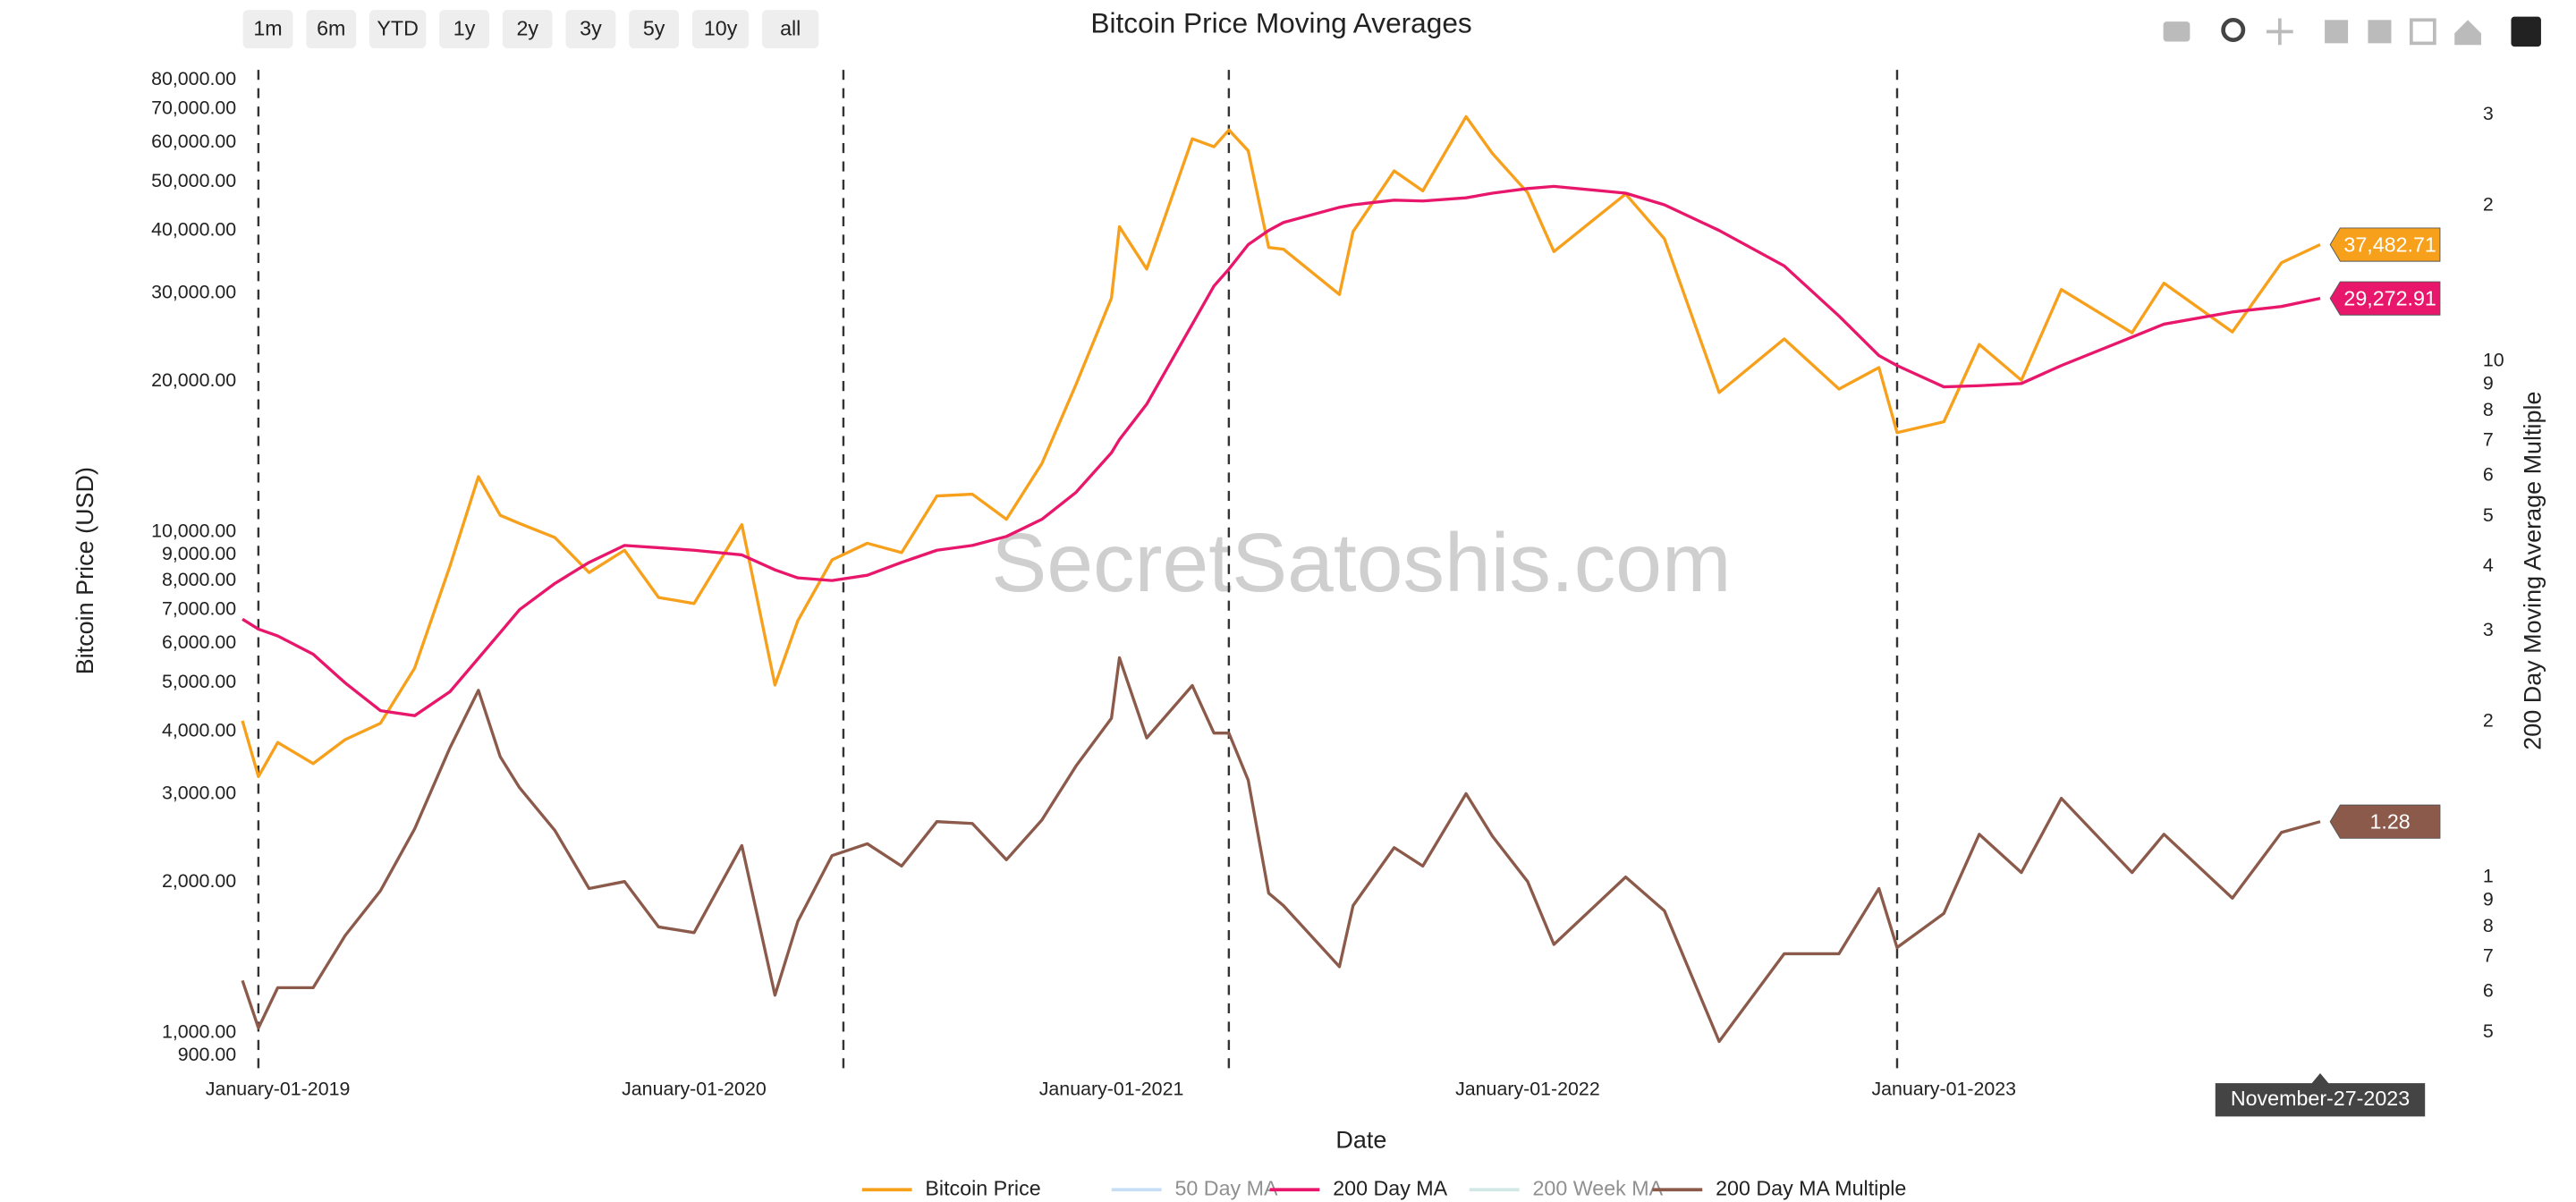 The height and width of the screenshot is (1202, 2576). What do you see at coordinates (193, 531) in the screenshot?
I see `y-tick-label: 10,000.00` at bounding box center [193, 531].